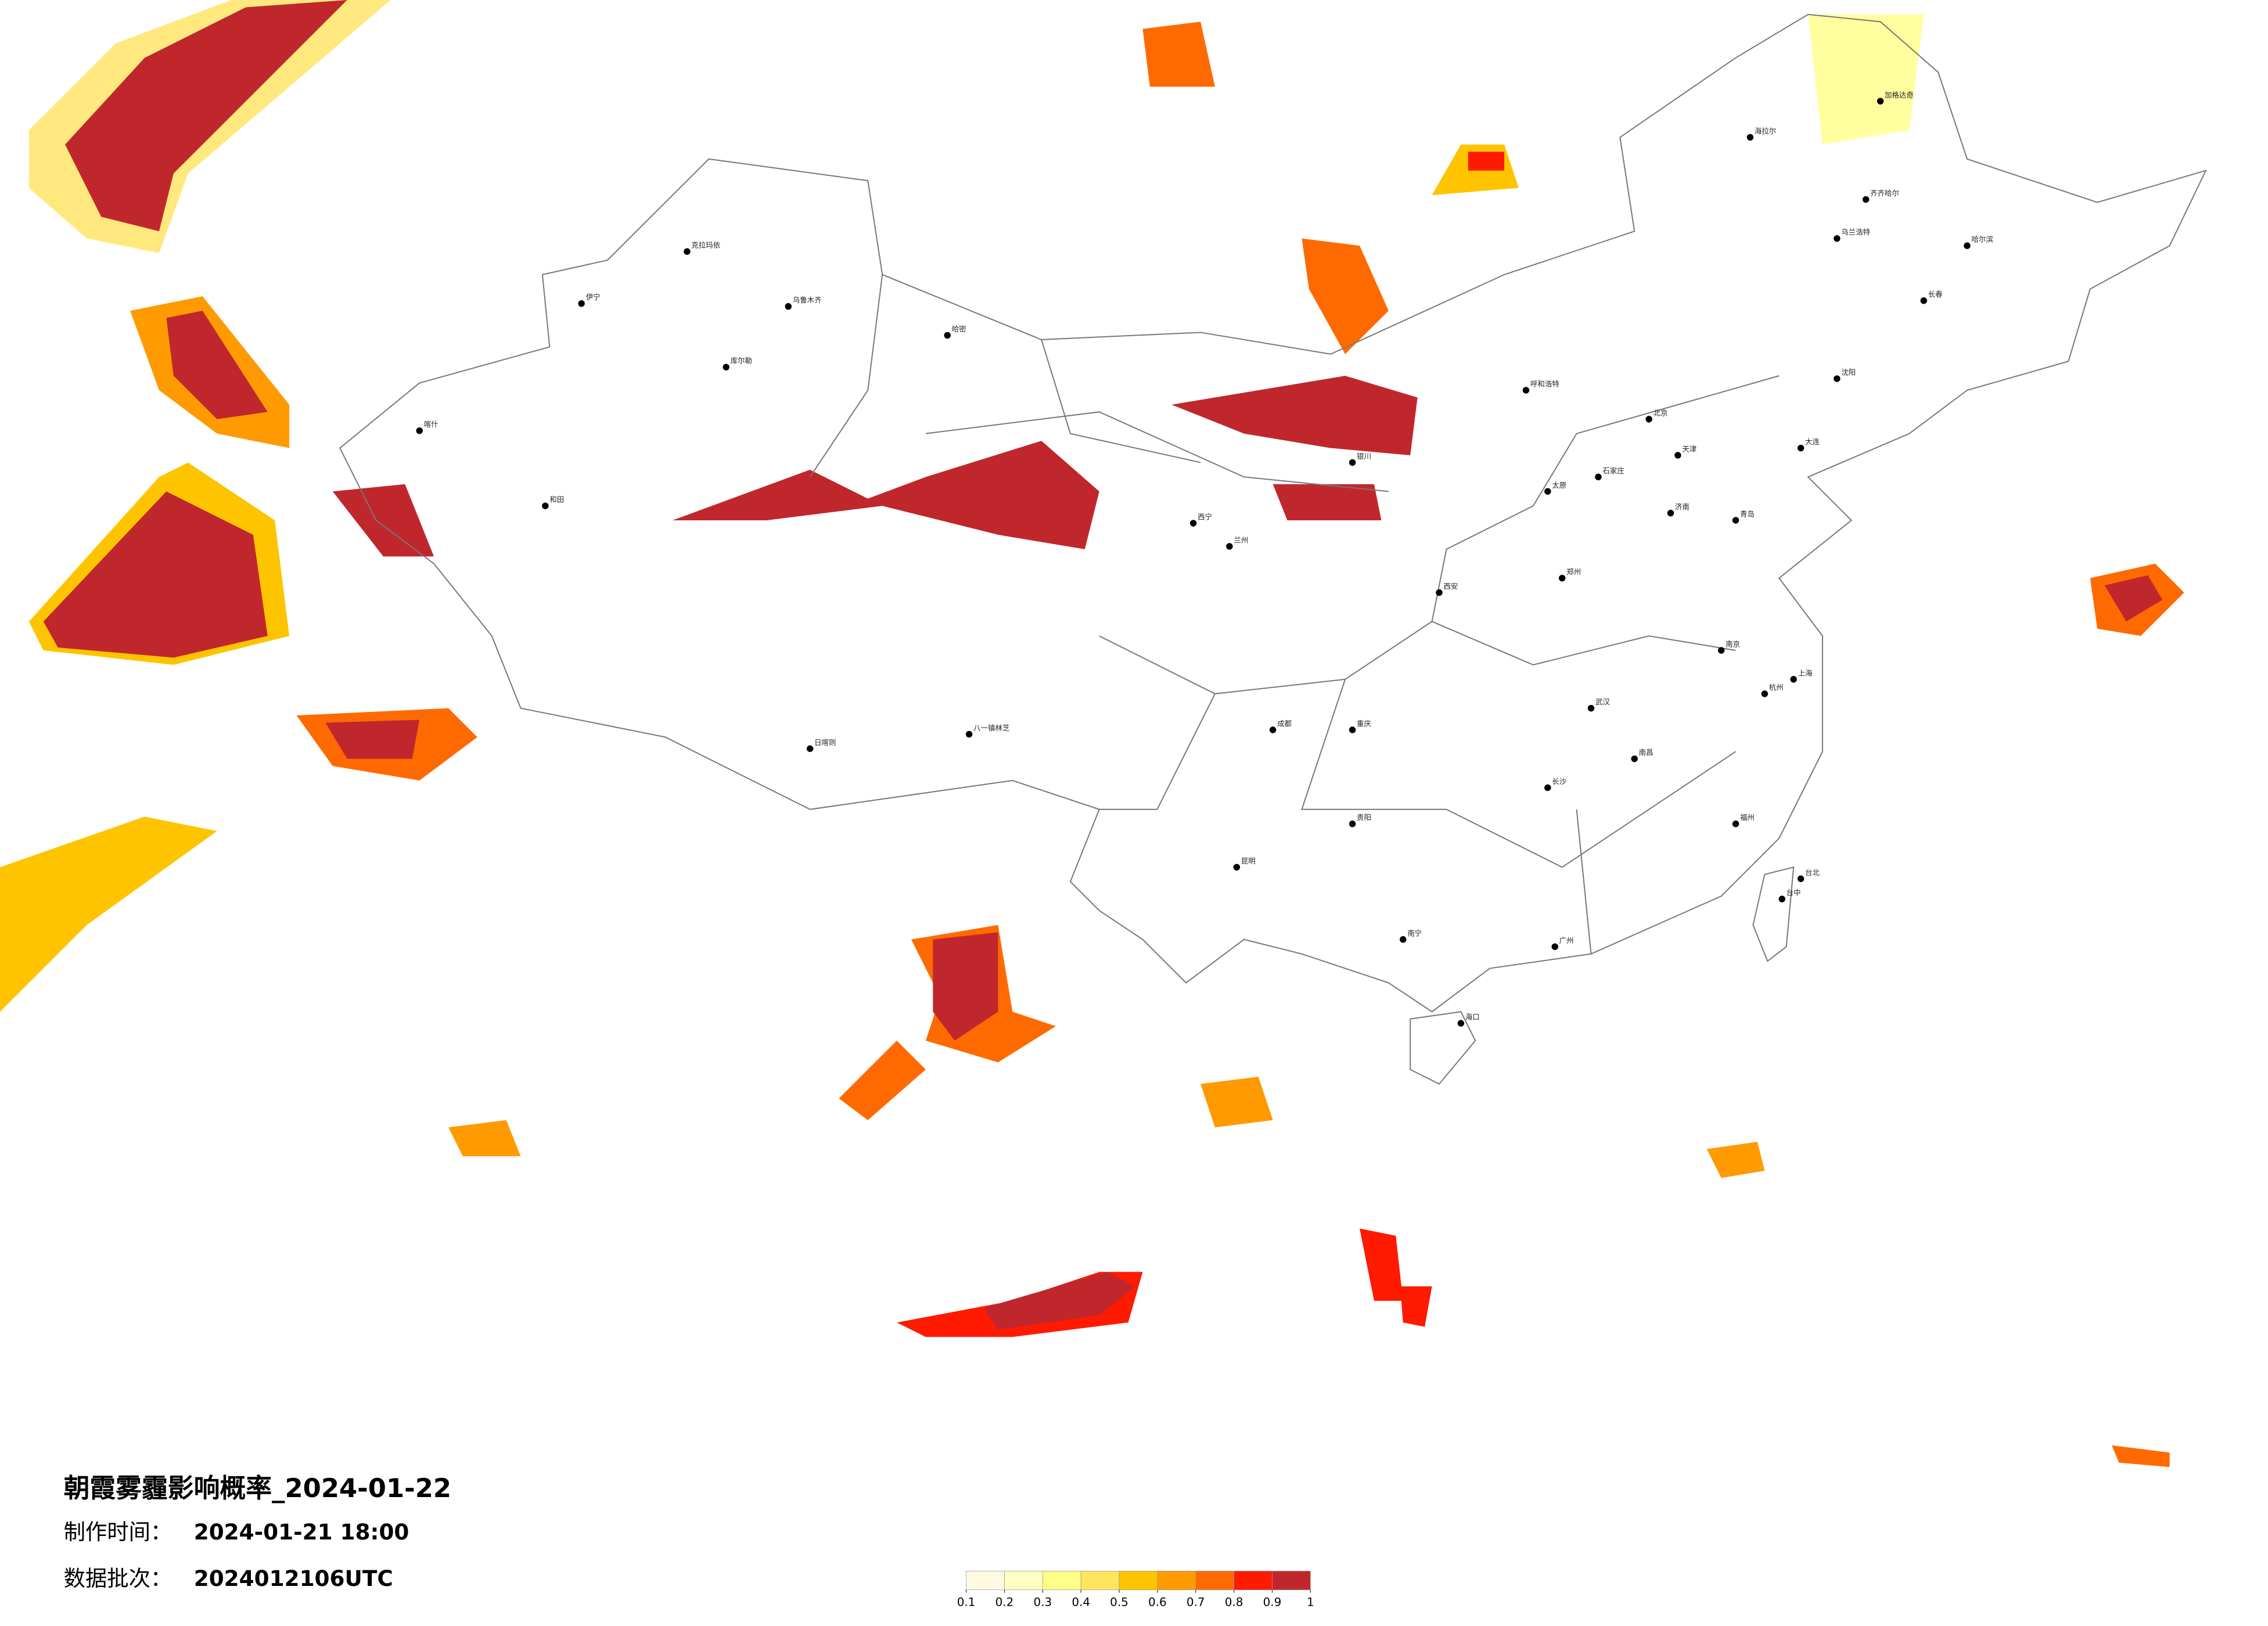  I want to click on colorbar-tick-label: 0.8, so click(1234, 1602).